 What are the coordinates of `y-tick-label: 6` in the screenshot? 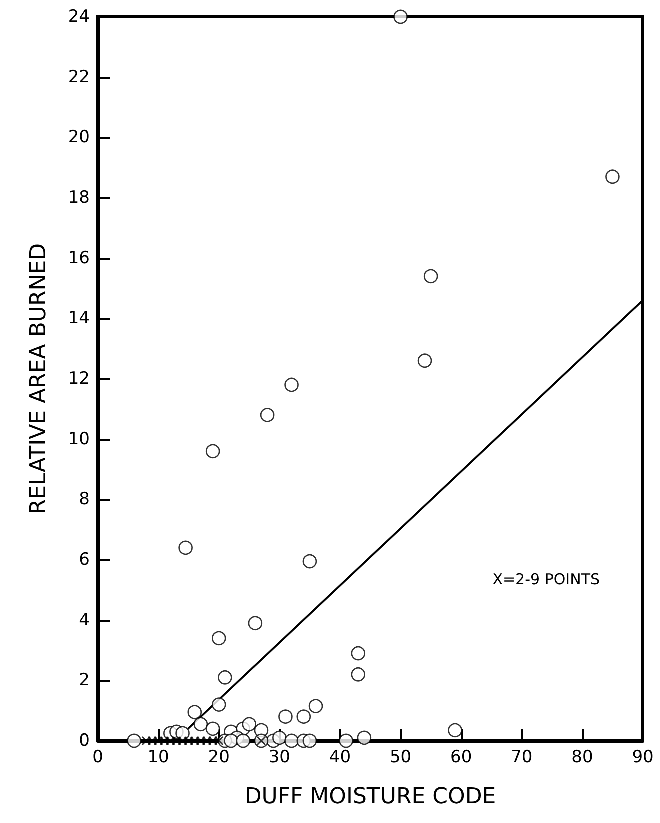 It's located at (84, 560).